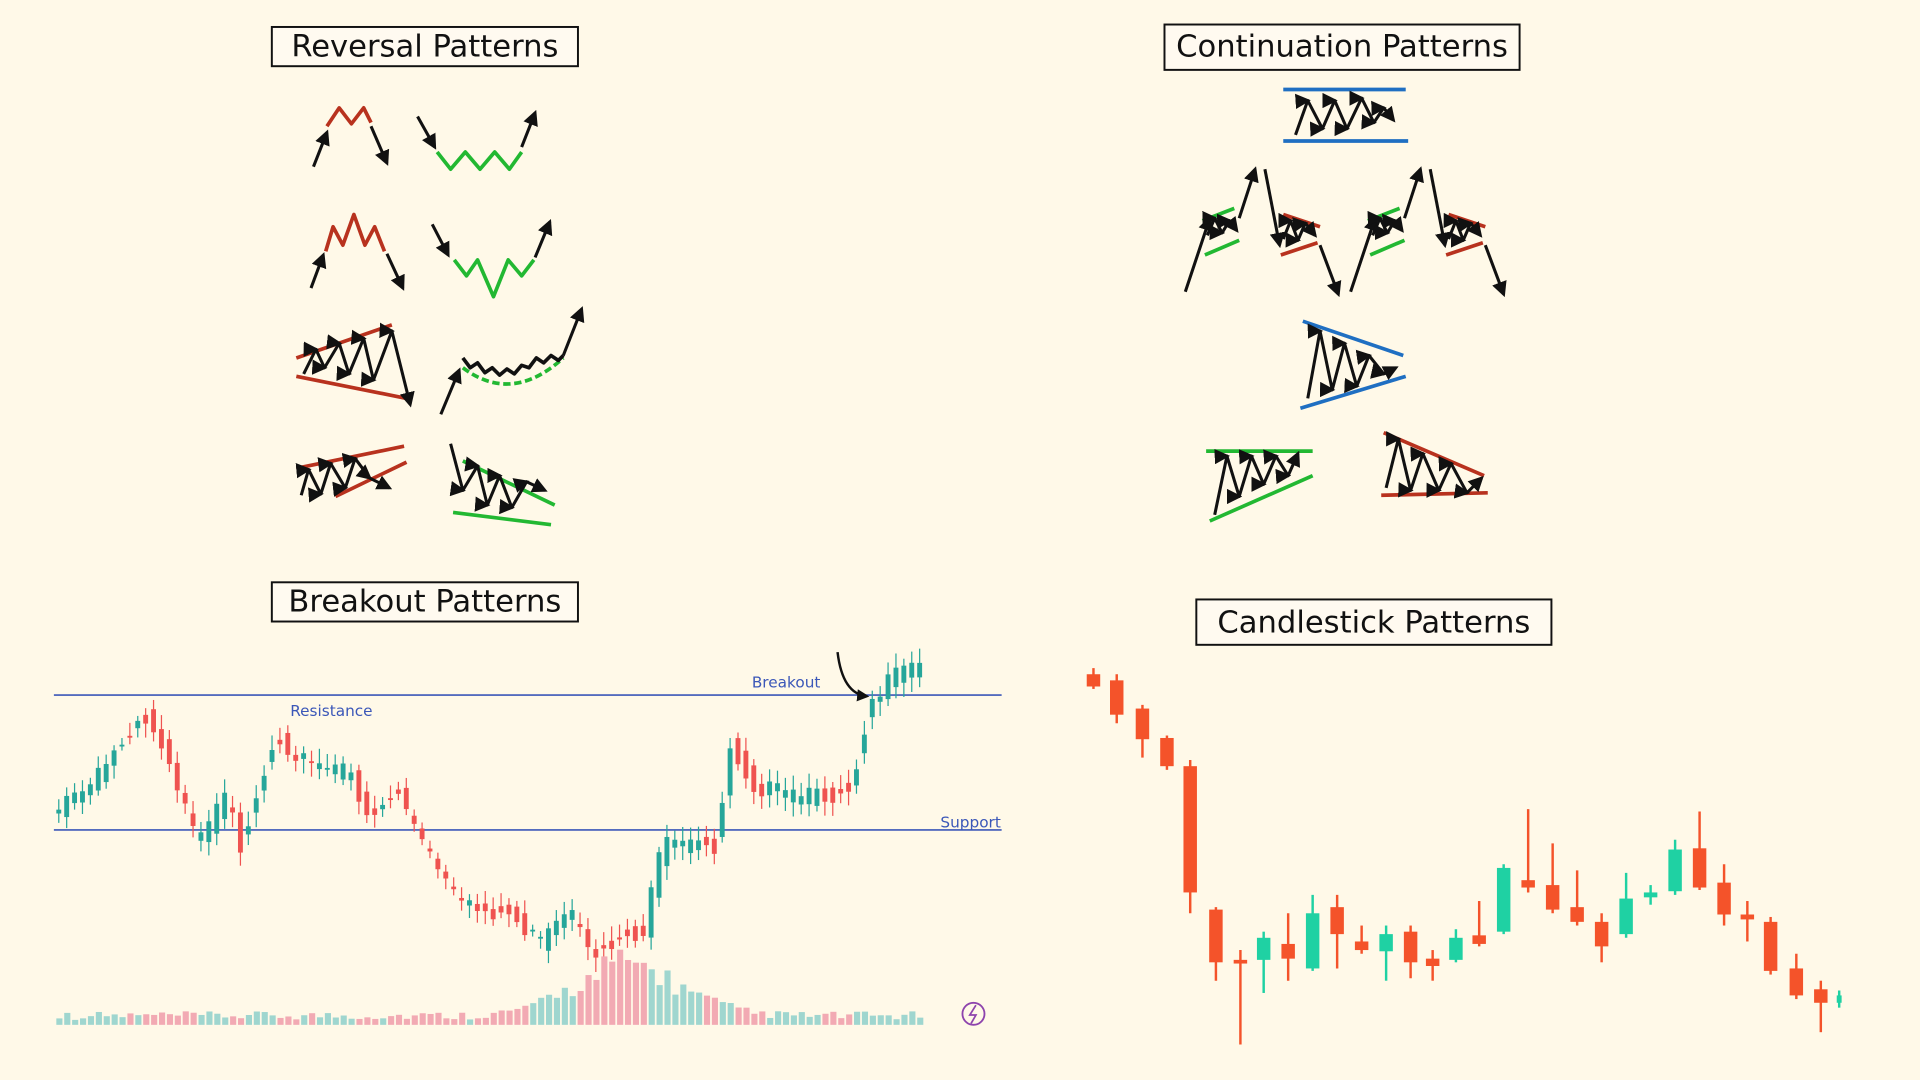 This screenshot has height=1080, width=1920. I want to click on panel-title: Breakout Patterns, so click(424, 602).